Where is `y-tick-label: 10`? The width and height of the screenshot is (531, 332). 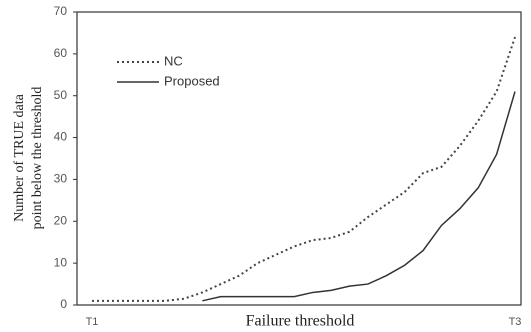 y-tick-label: 10 is located at coordinates (61, 262).